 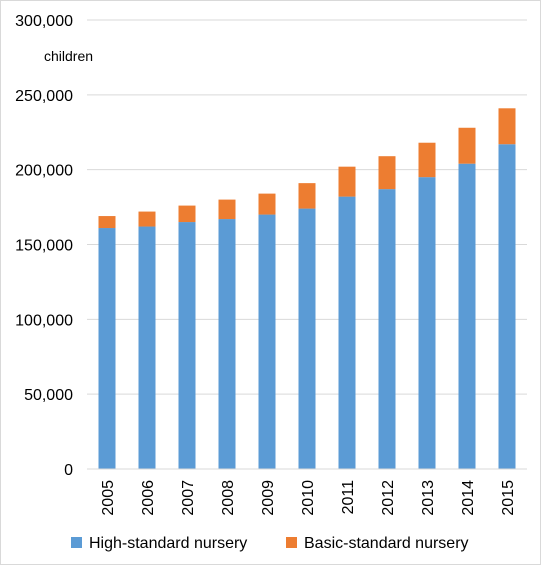 What do you see at coordinates (388, 498) in the screenshot?
I see `x-tick-label: 2012` at bounding box center [388, 498].